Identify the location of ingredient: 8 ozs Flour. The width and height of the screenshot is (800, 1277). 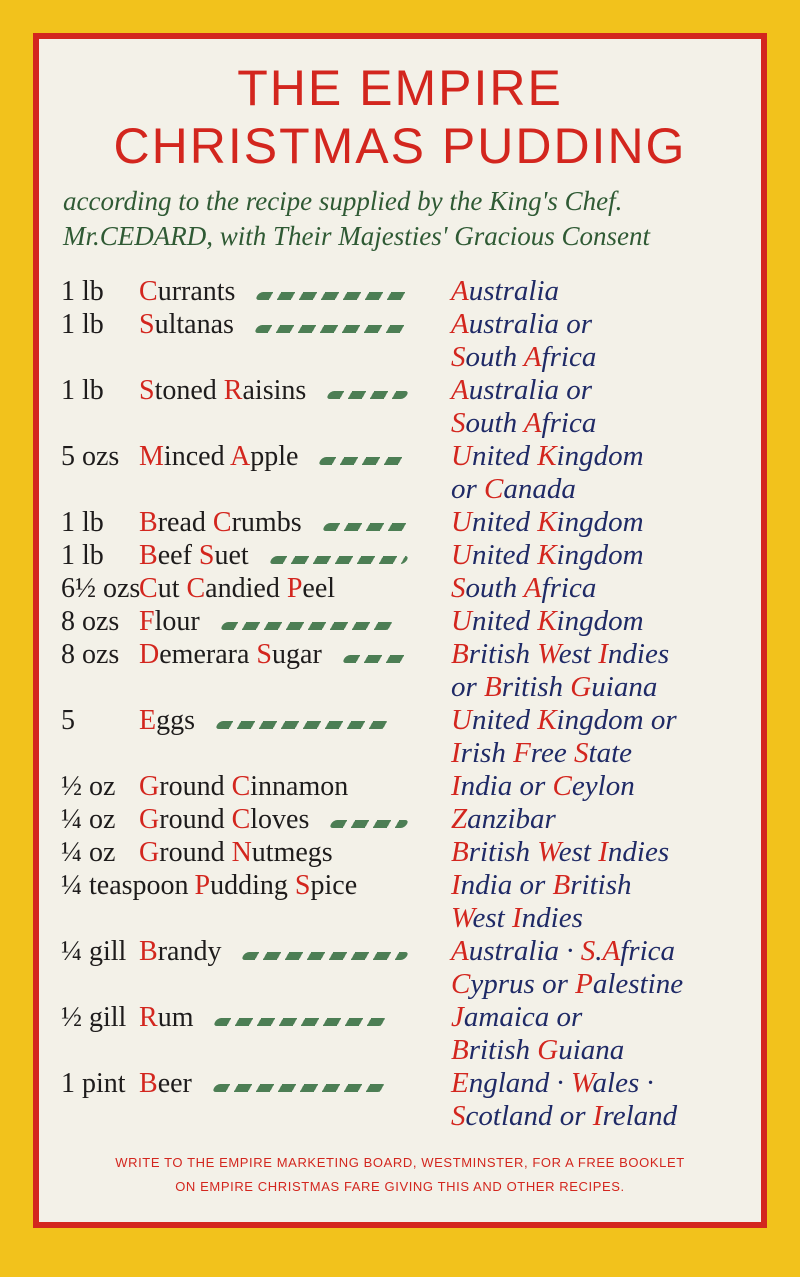
(241, 621).